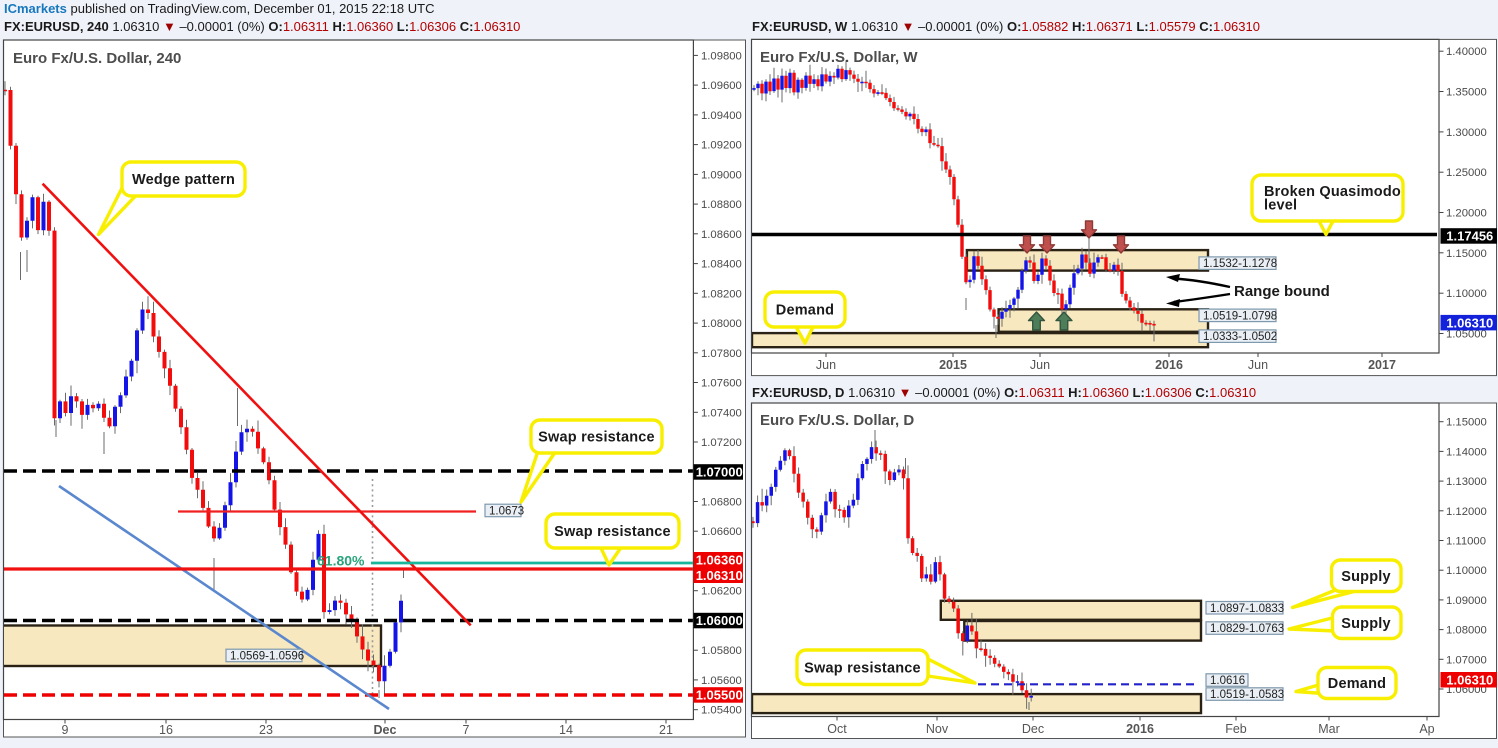 The width and height of the screenshot is (1498, 748). Describe the element at coordinates (721, 56) in the screenshot. I see `svg-text: 1.09800` at that location.